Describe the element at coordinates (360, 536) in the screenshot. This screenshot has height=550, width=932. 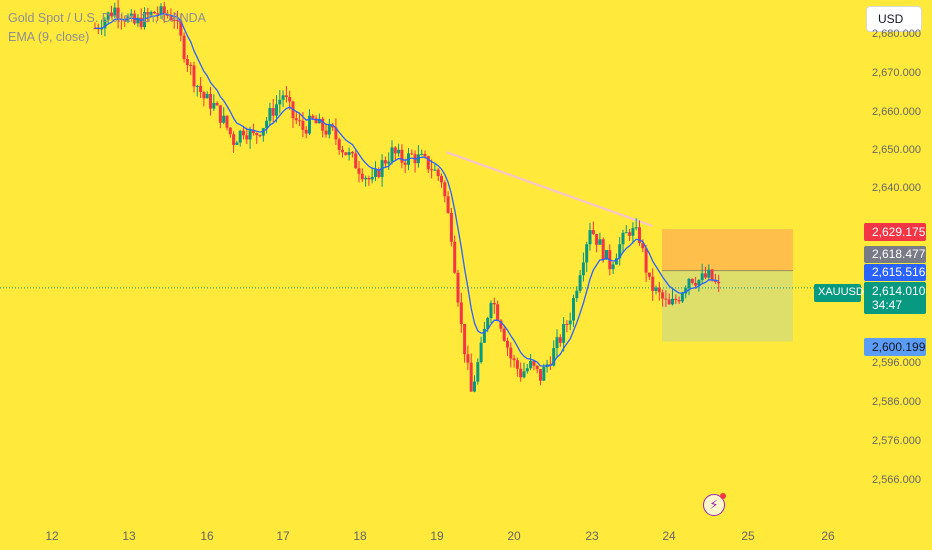
I see `x-tick-label: 18` at that location.